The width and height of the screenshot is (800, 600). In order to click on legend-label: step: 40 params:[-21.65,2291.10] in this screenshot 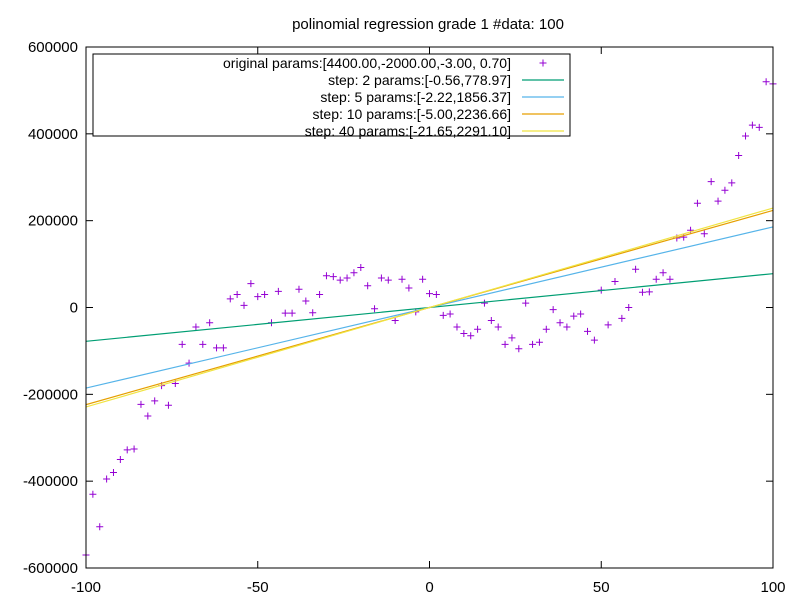, I will do `click(408, 131)`.